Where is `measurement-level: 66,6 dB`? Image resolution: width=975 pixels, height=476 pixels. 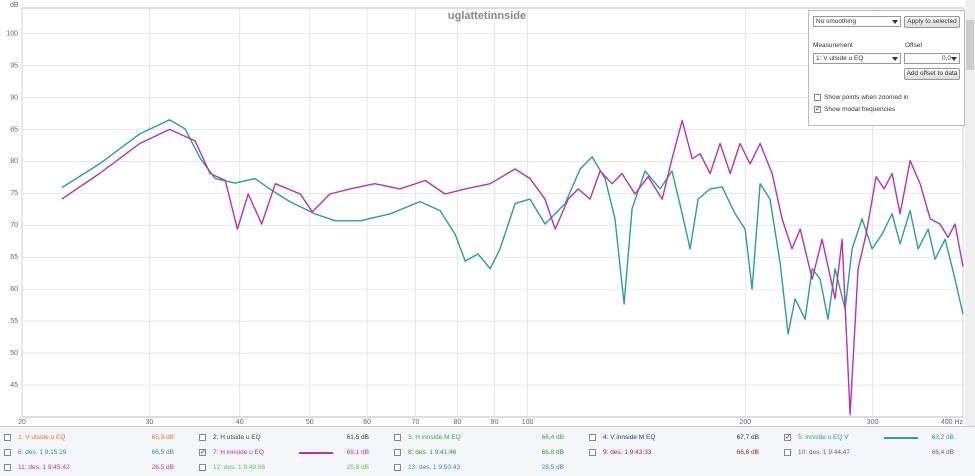
measurement-level: 66,6 dB is located at coordinates (747, 452).